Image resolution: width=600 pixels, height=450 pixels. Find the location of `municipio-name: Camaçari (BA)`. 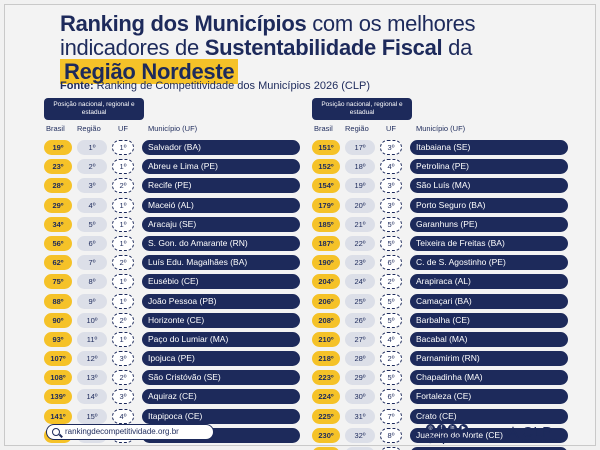

municipio-name: Camaçari (BA) is located at coordinates (489, 301).